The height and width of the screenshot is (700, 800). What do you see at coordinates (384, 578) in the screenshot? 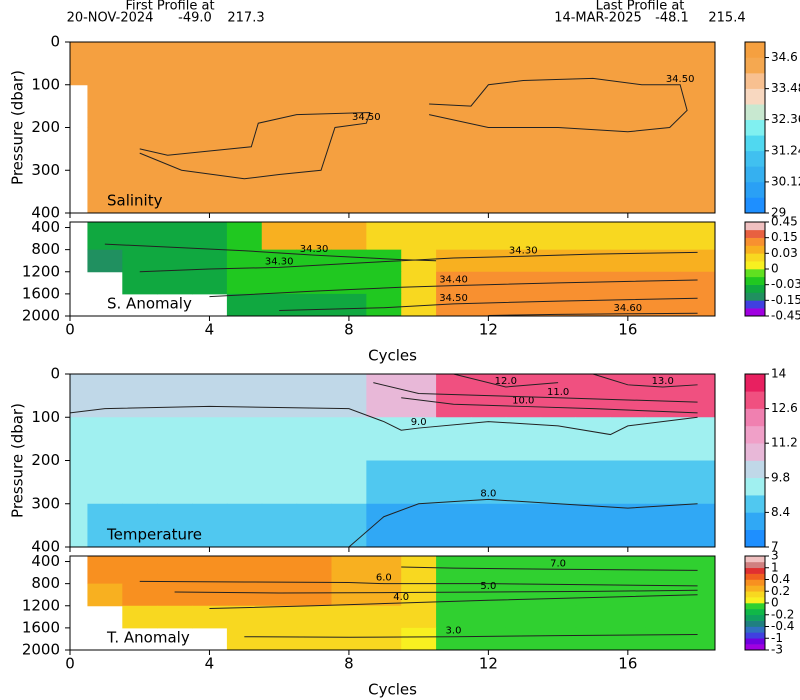
I see `contour-label: 6.0` at bounding box center [384, 578].